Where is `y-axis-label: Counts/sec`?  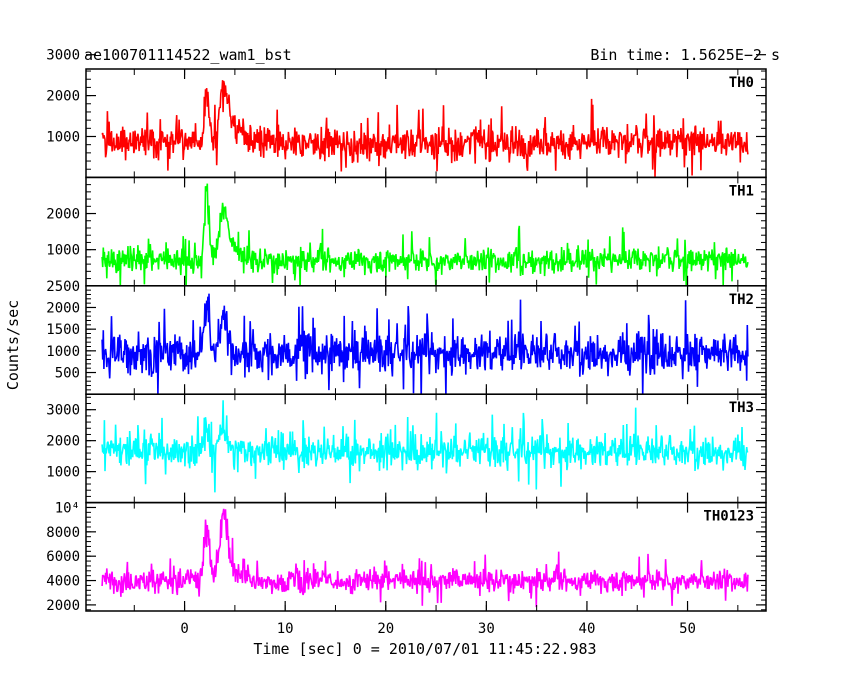 y-axis-label: Counts/sec is located at coordinates (13, 345).